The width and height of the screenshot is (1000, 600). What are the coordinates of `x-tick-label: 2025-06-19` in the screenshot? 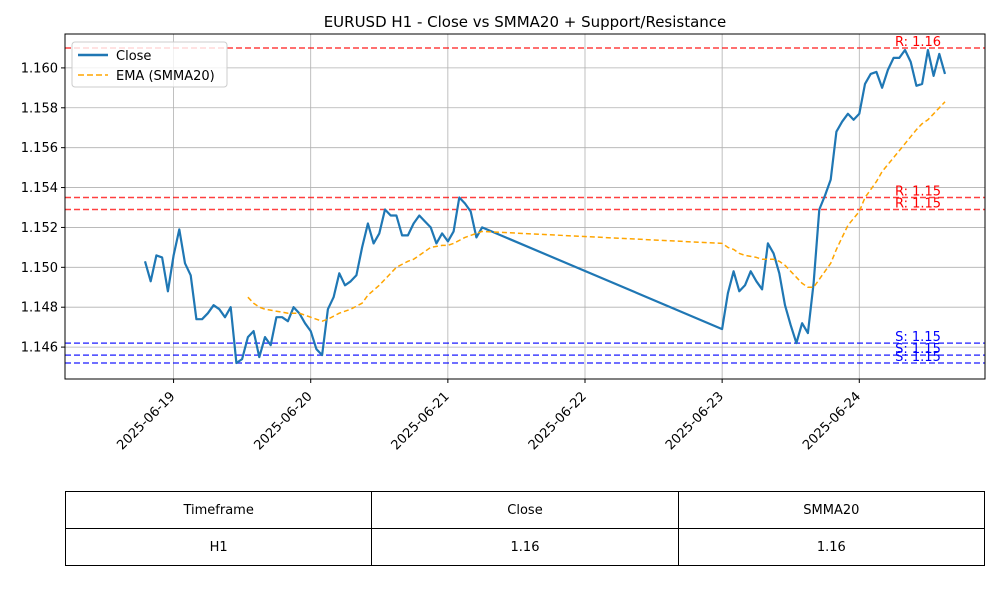 It's located at (146, 421).